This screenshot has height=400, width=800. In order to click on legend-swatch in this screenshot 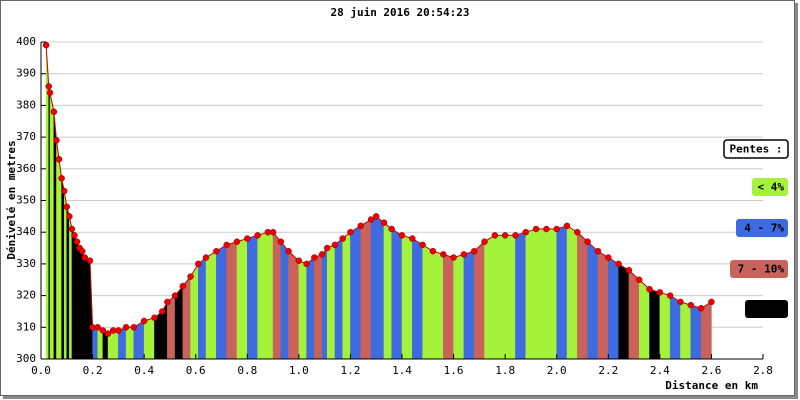, I will do `click(770, 187)`.